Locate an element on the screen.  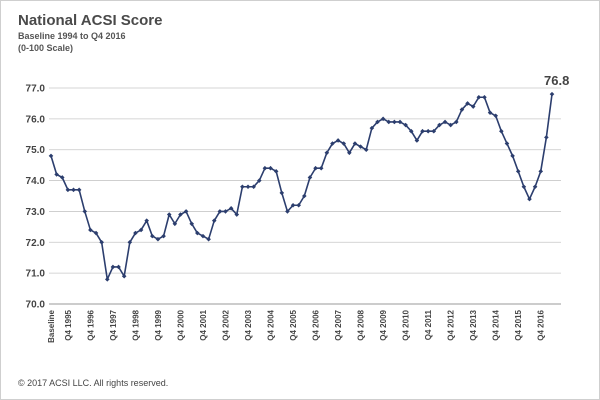
x-tick-label: Q4 2010 is located at coordinates (406, 324).